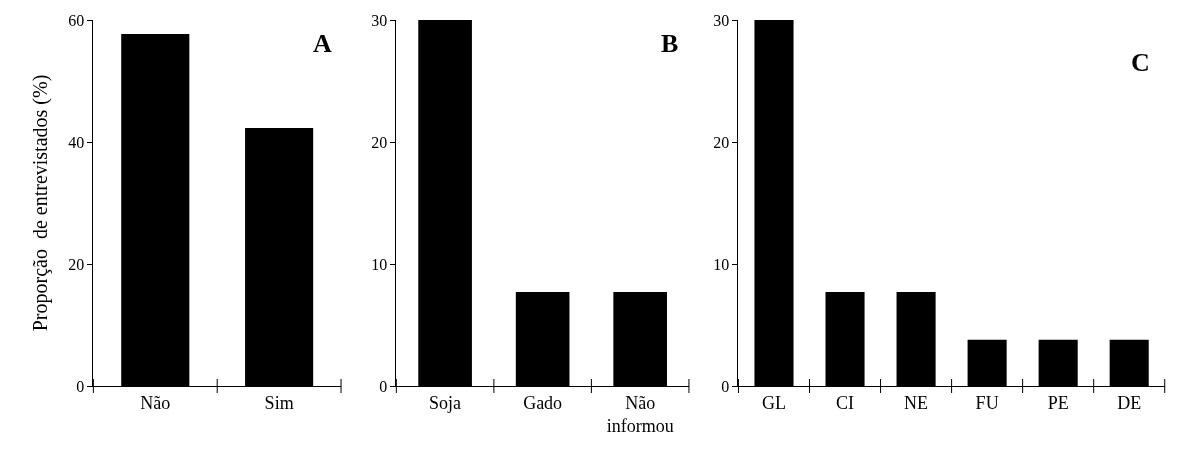 This screenshot has height=466, width=1187. What do you see at coordinates (1058, 402) in the screenshot?
I see `x-tick-label: PE` at bounding box center [1058, 402].